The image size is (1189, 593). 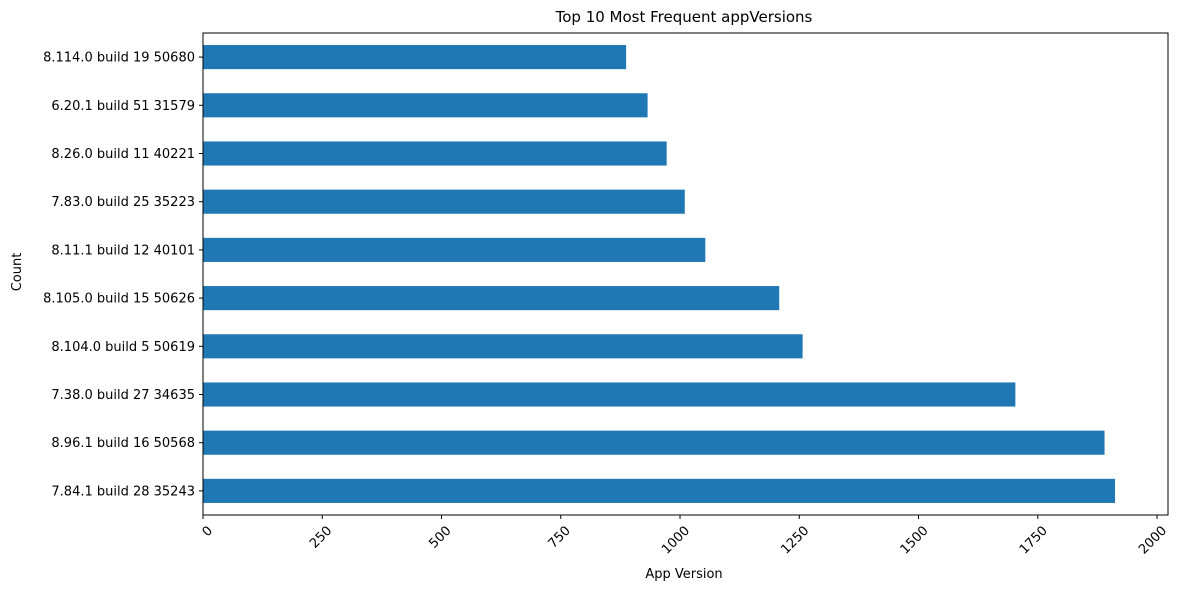 I want to click on x-tick-label: 500, so click(x=440, y=537).